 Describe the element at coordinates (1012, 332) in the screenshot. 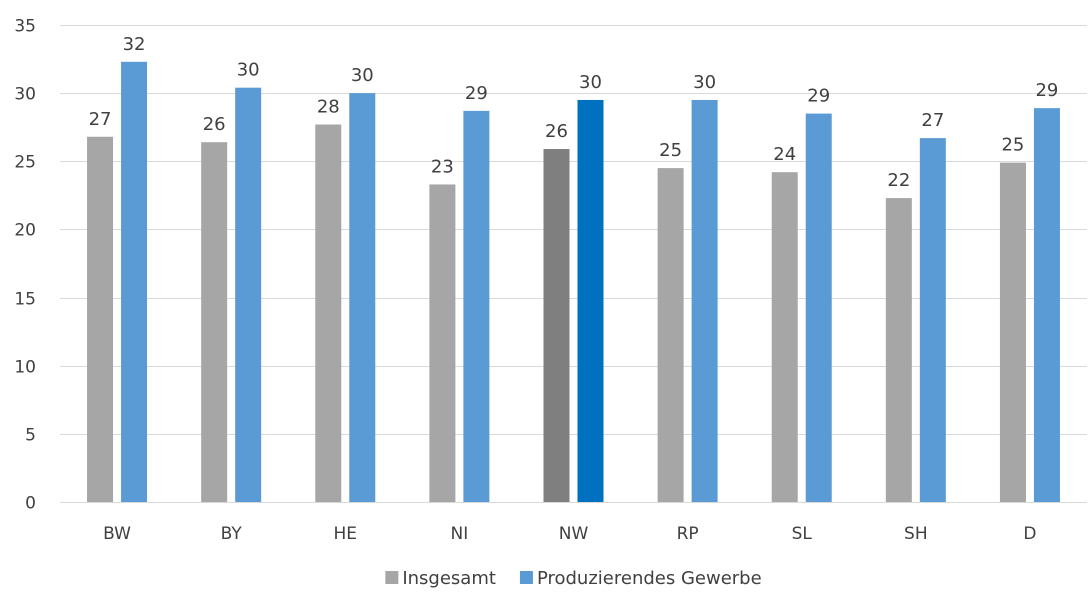

I see `bar-insgesamt-d` at that location.